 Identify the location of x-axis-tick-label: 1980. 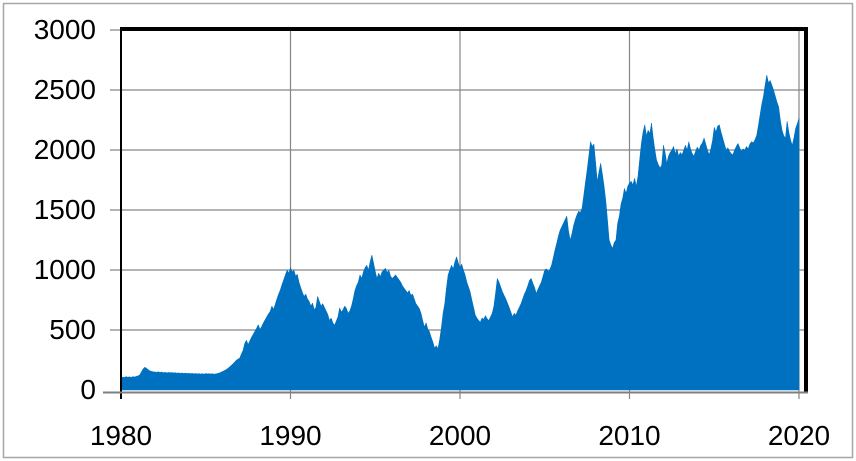
(121, 435).